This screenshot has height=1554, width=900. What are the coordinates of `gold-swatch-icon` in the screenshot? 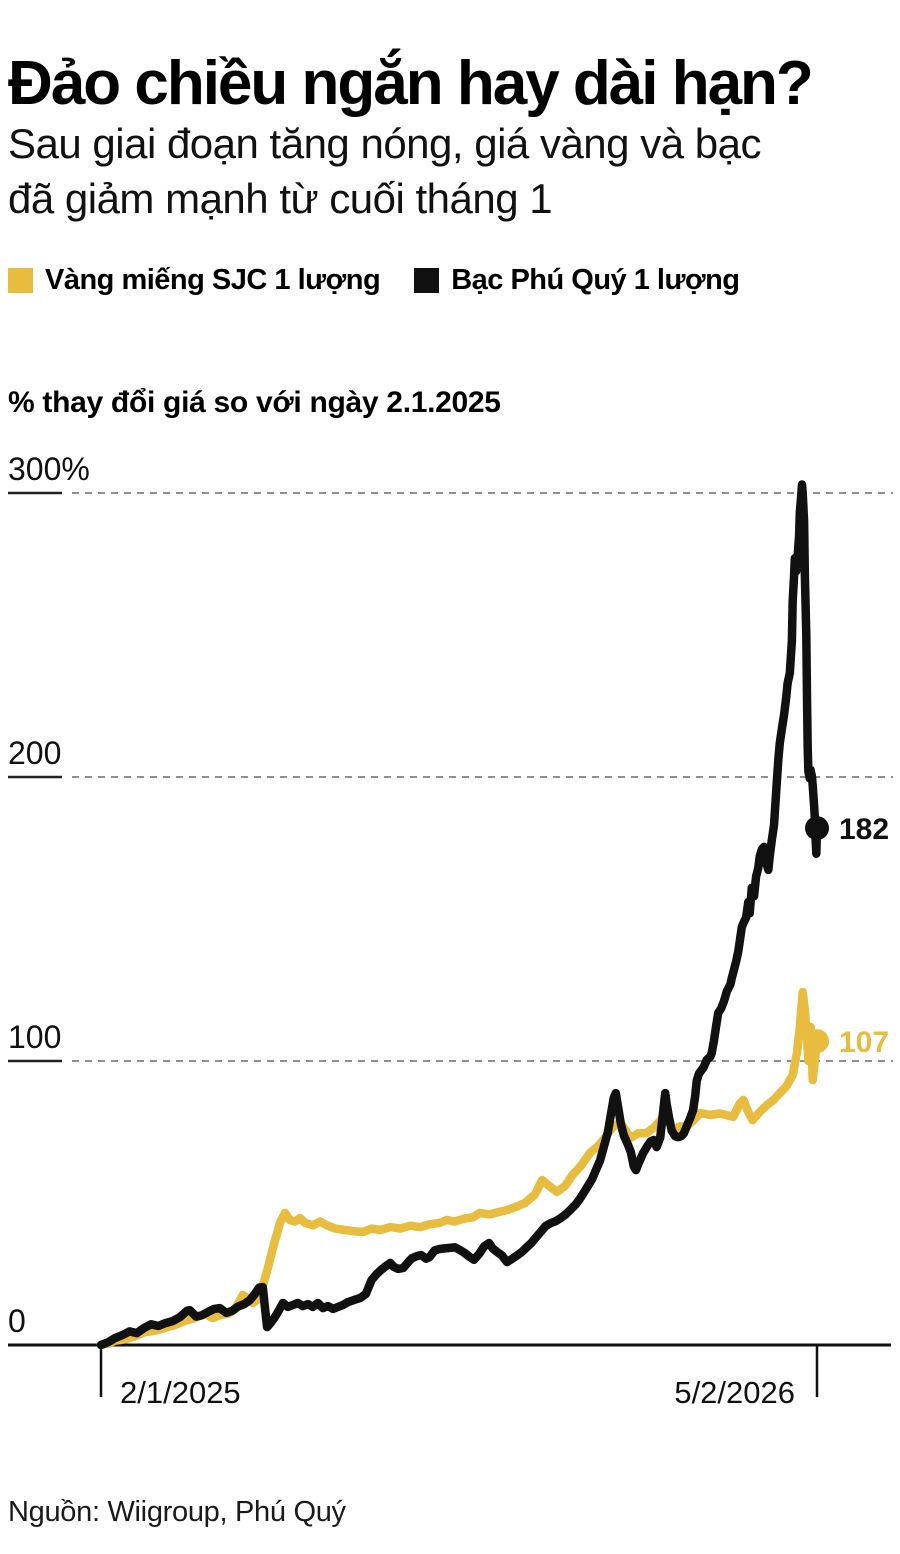 It's located at (20, 280).